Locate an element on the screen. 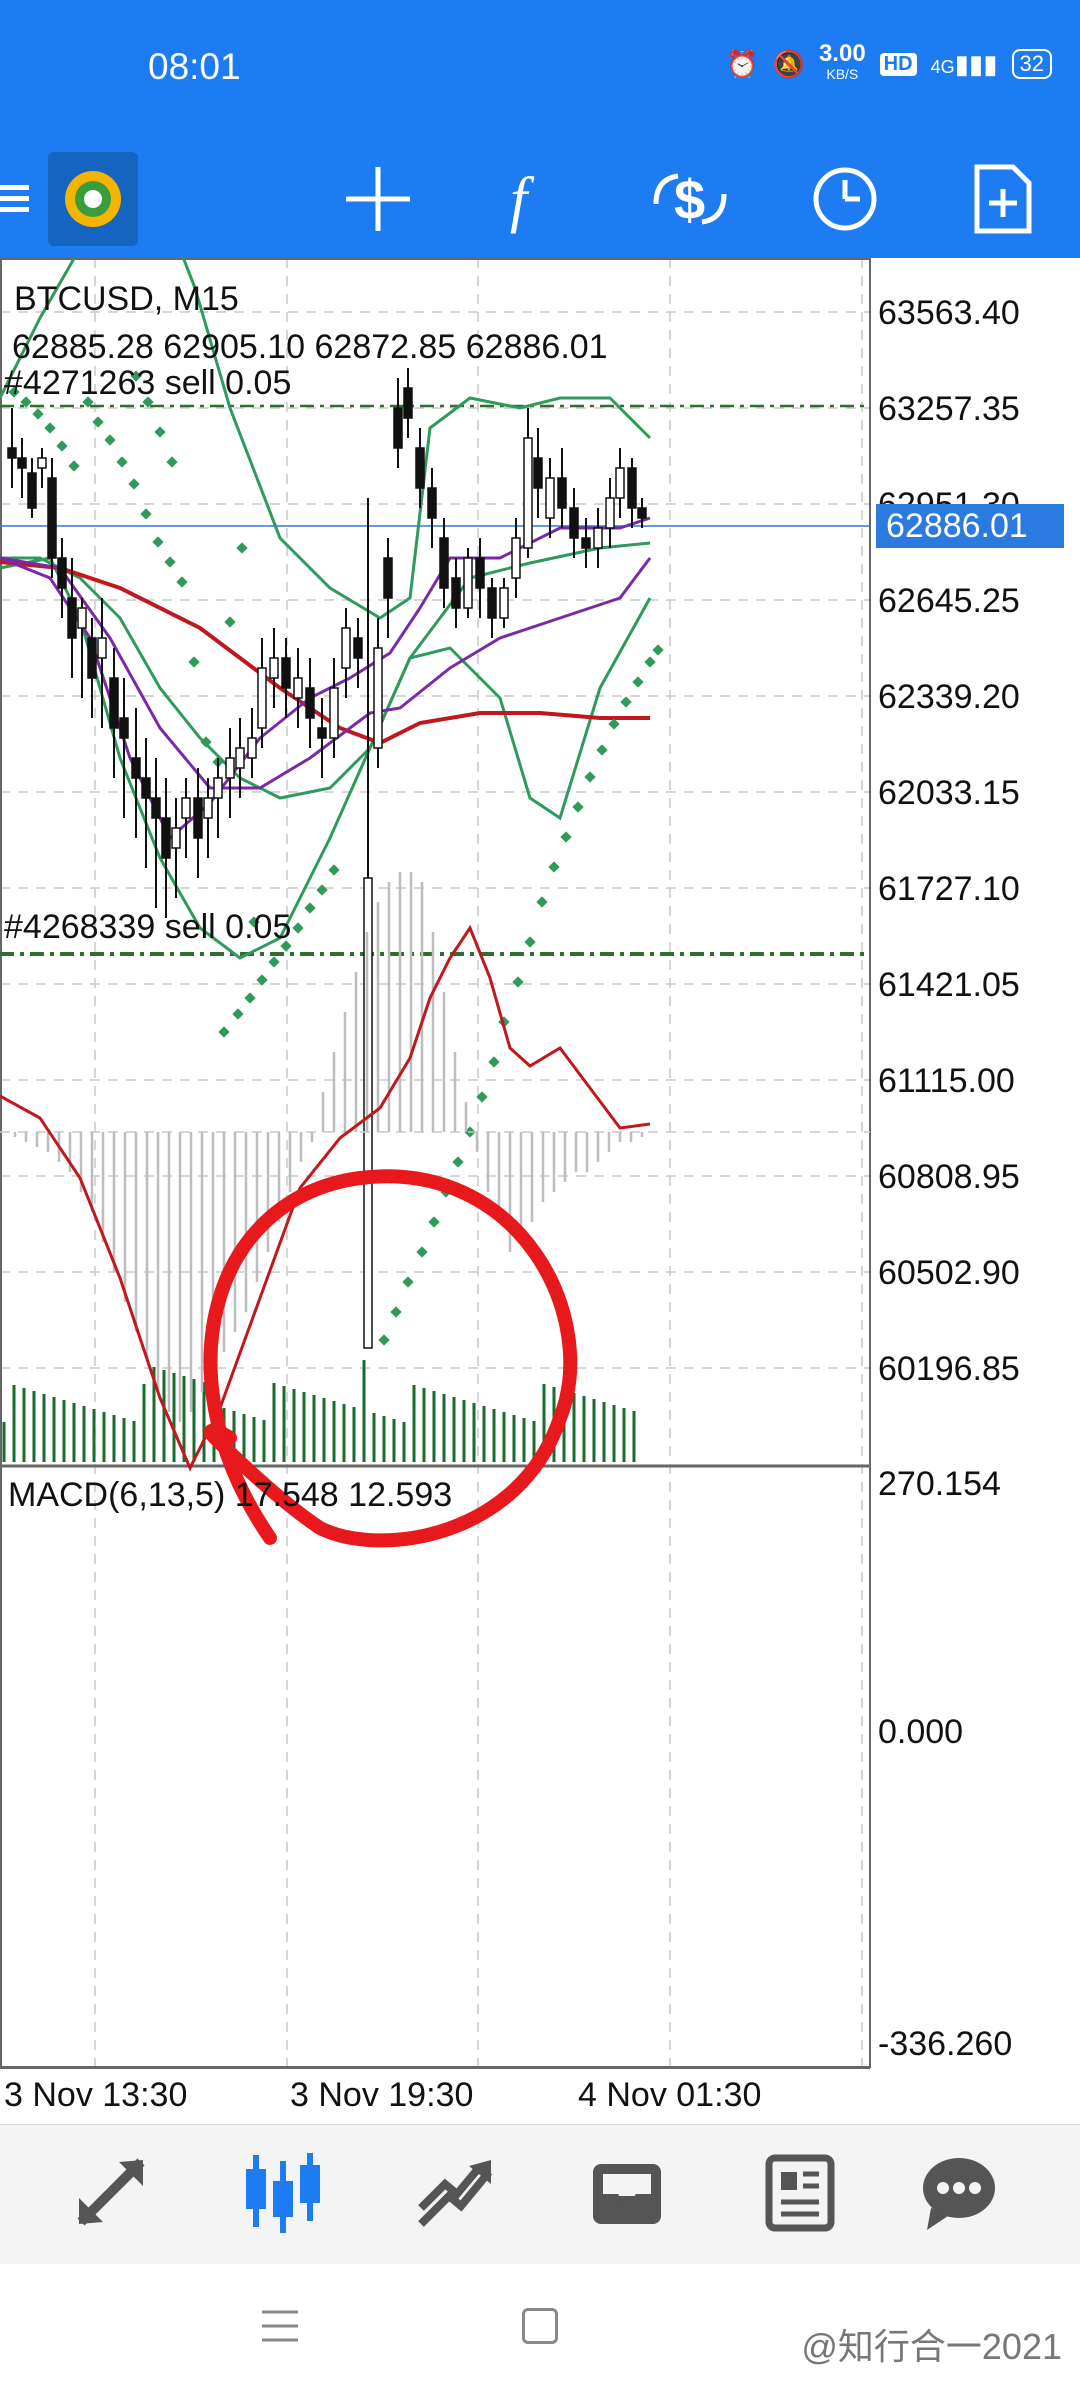 The height and width of the screenshot is (2400, 1080). red-circle-annotation is located at coordinates (390, 1358).